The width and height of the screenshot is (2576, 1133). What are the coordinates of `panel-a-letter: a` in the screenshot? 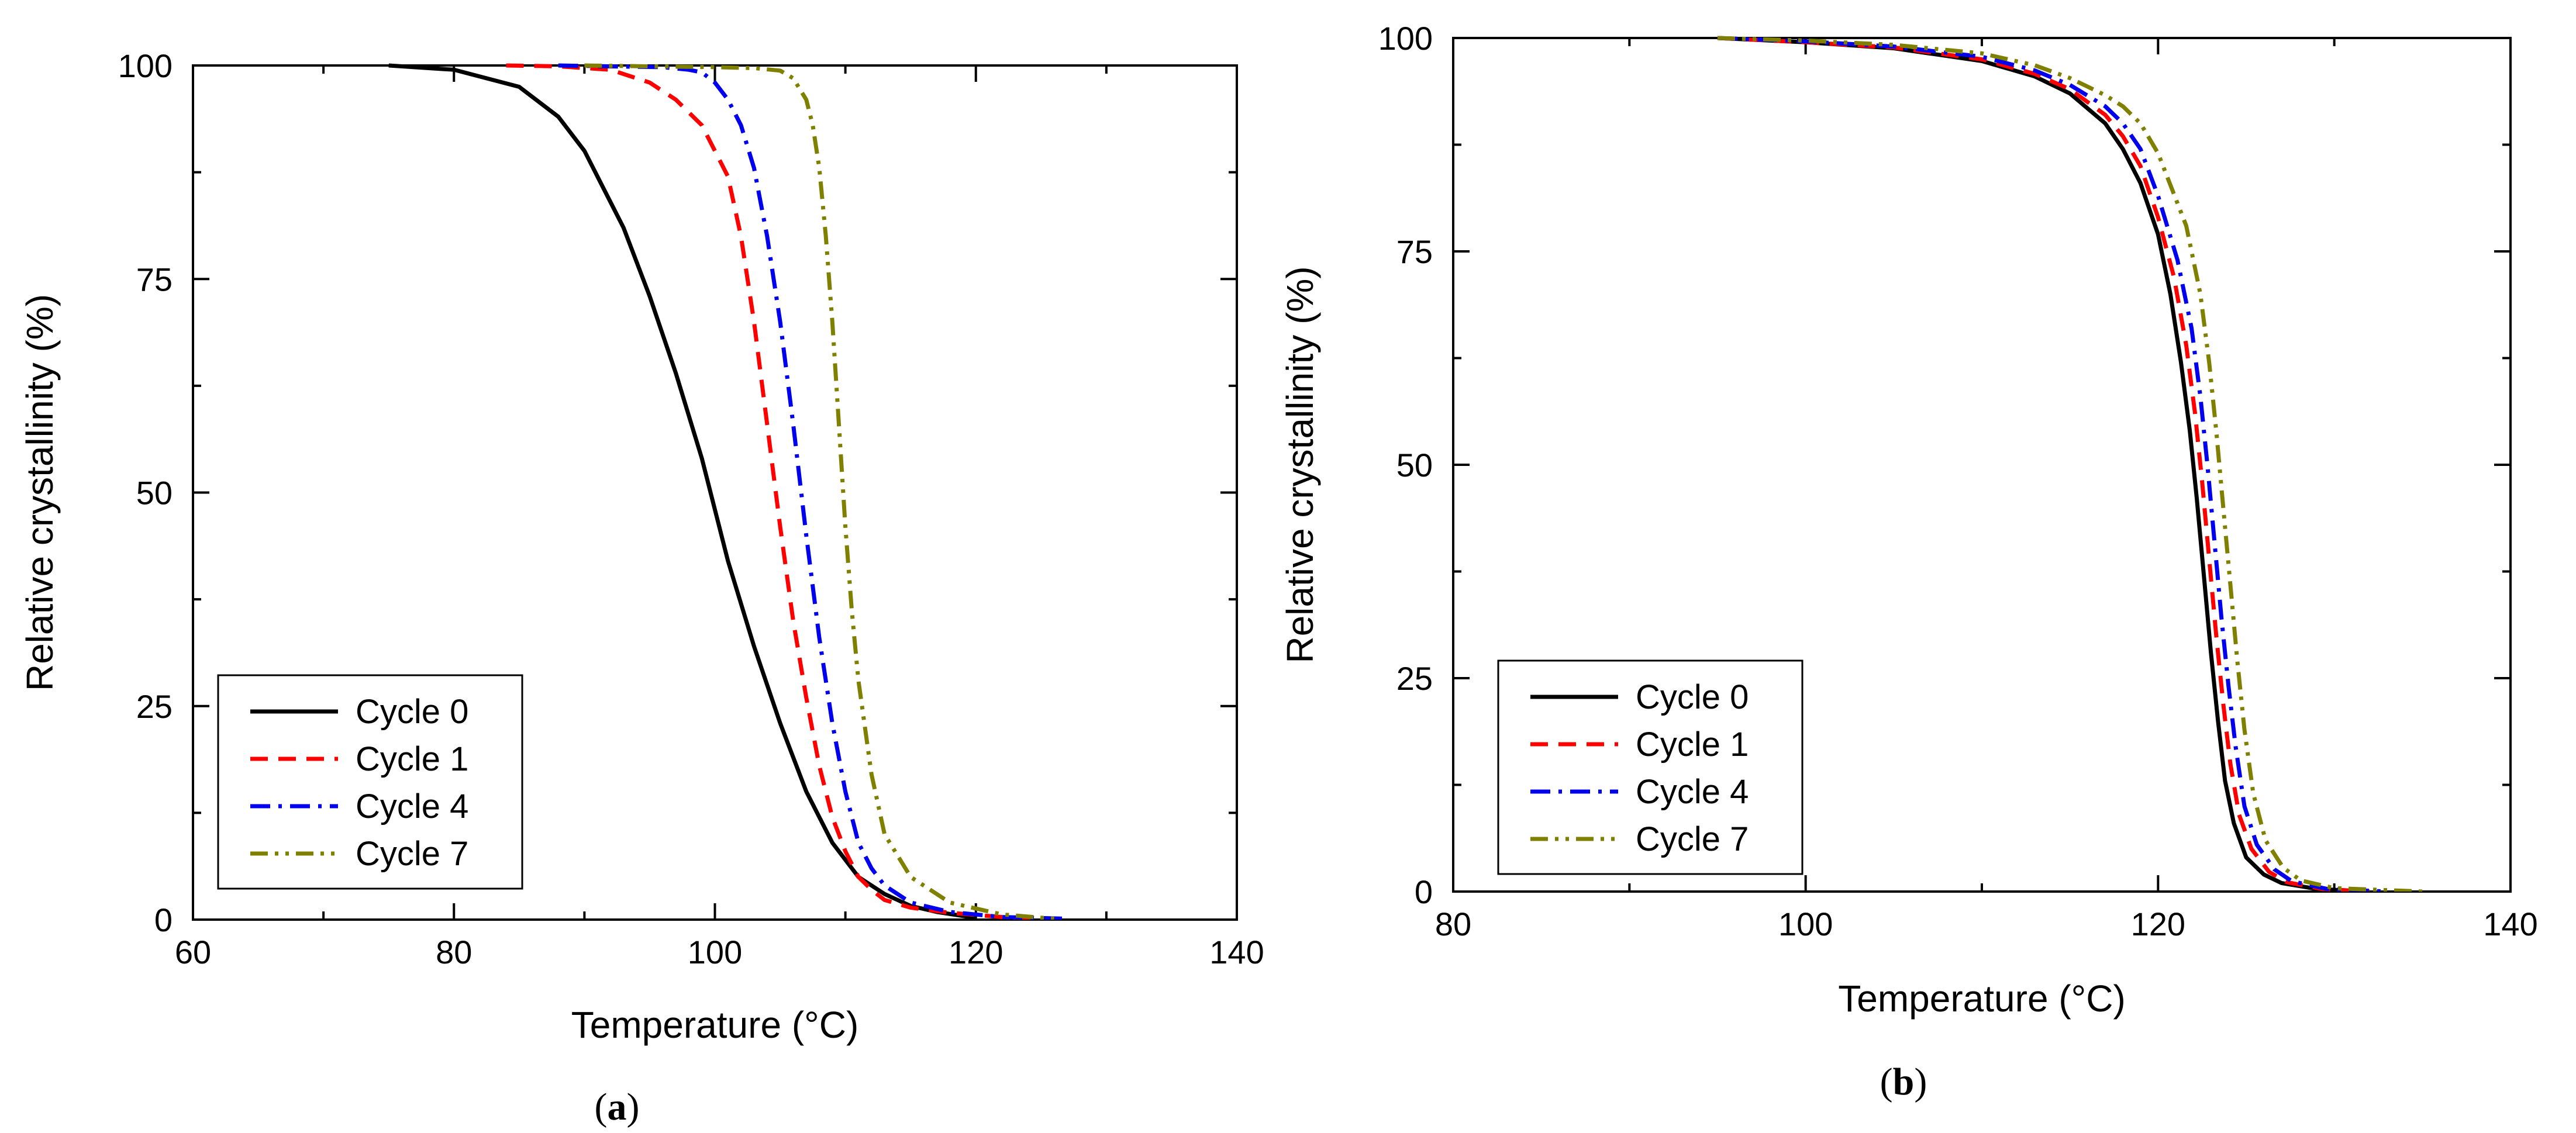 It's located at (618, 1107).